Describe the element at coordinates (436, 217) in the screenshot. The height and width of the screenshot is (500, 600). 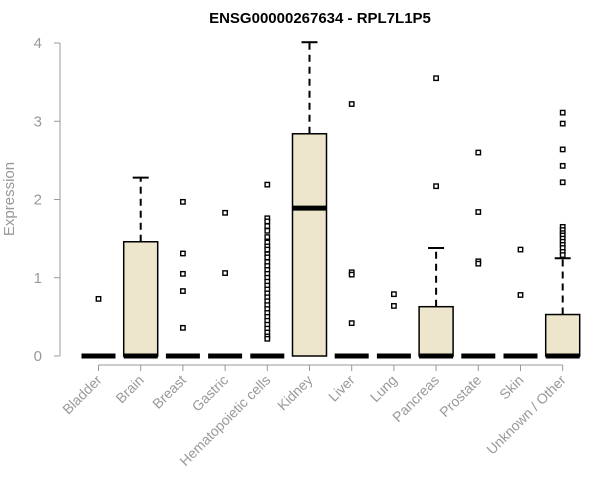
I see `box-pancreas` at that location.